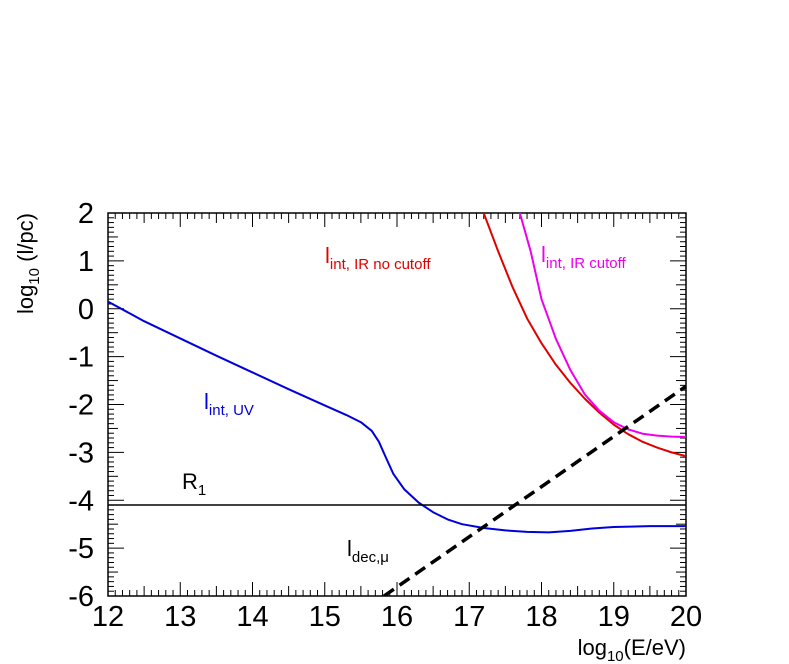  I want to click on x-tick-label: 19, so click(614, 617).